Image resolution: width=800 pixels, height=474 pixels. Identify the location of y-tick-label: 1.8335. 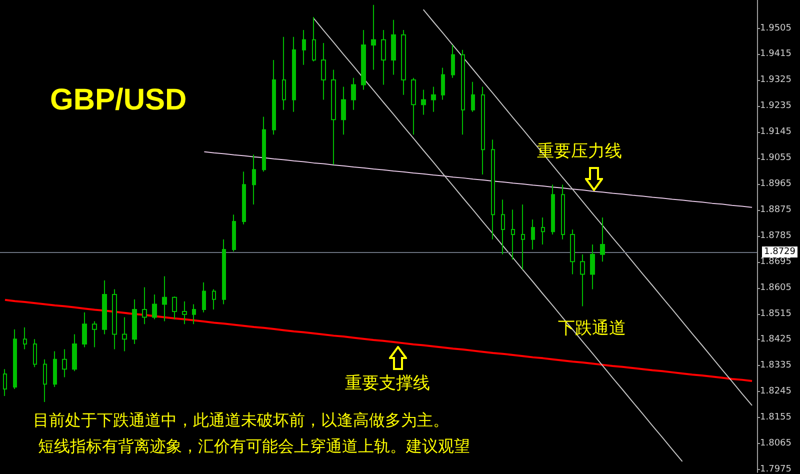
(776, 365).